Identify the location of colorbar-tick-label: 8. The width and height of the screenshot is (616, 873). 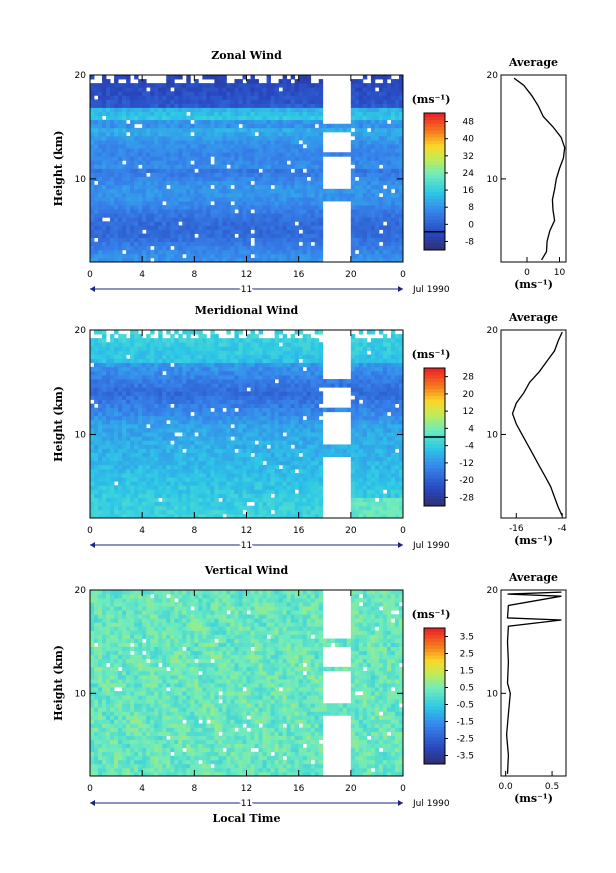
(471, 208).